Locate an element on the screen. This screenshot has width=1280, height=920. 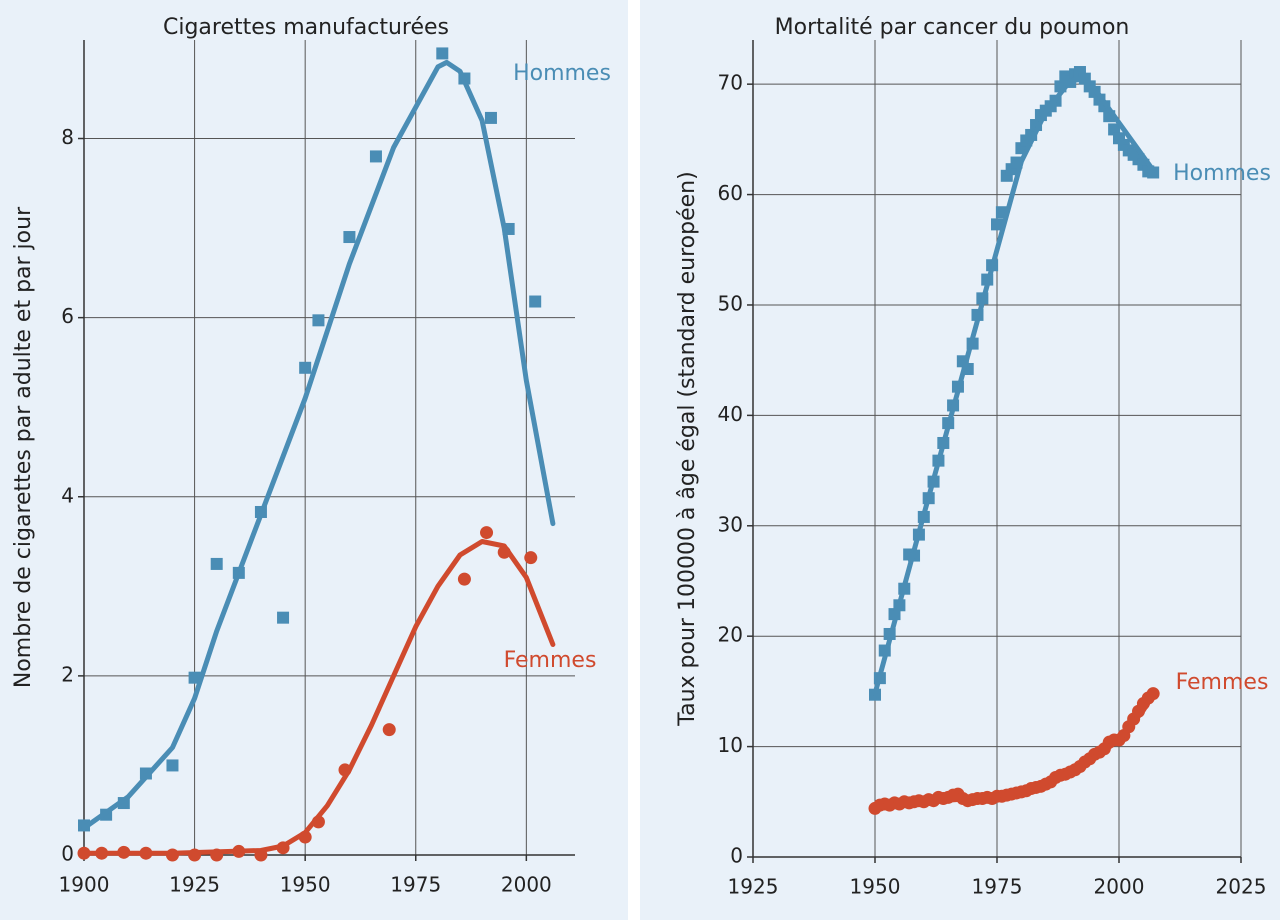
y-tick-label: 60 is located at coordinates (730, 193).